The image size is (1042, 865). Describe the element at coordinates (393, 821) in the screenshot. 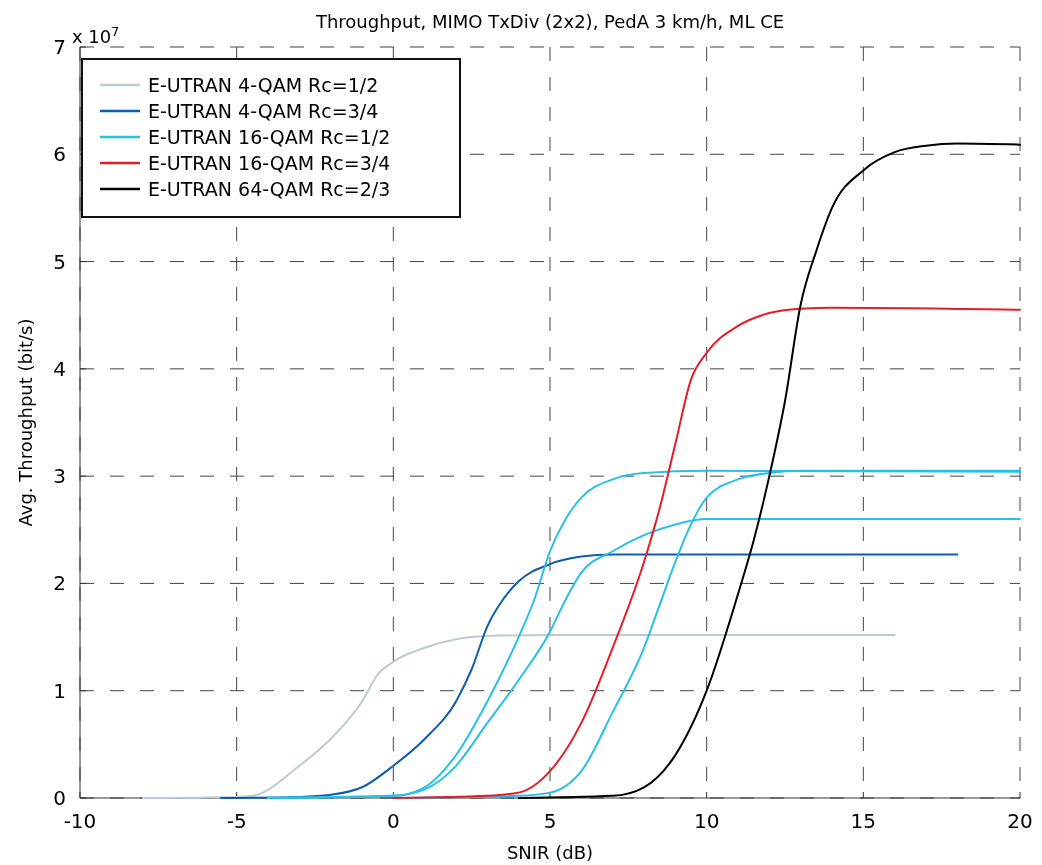

I see `x-tick-label: 0` at that location.